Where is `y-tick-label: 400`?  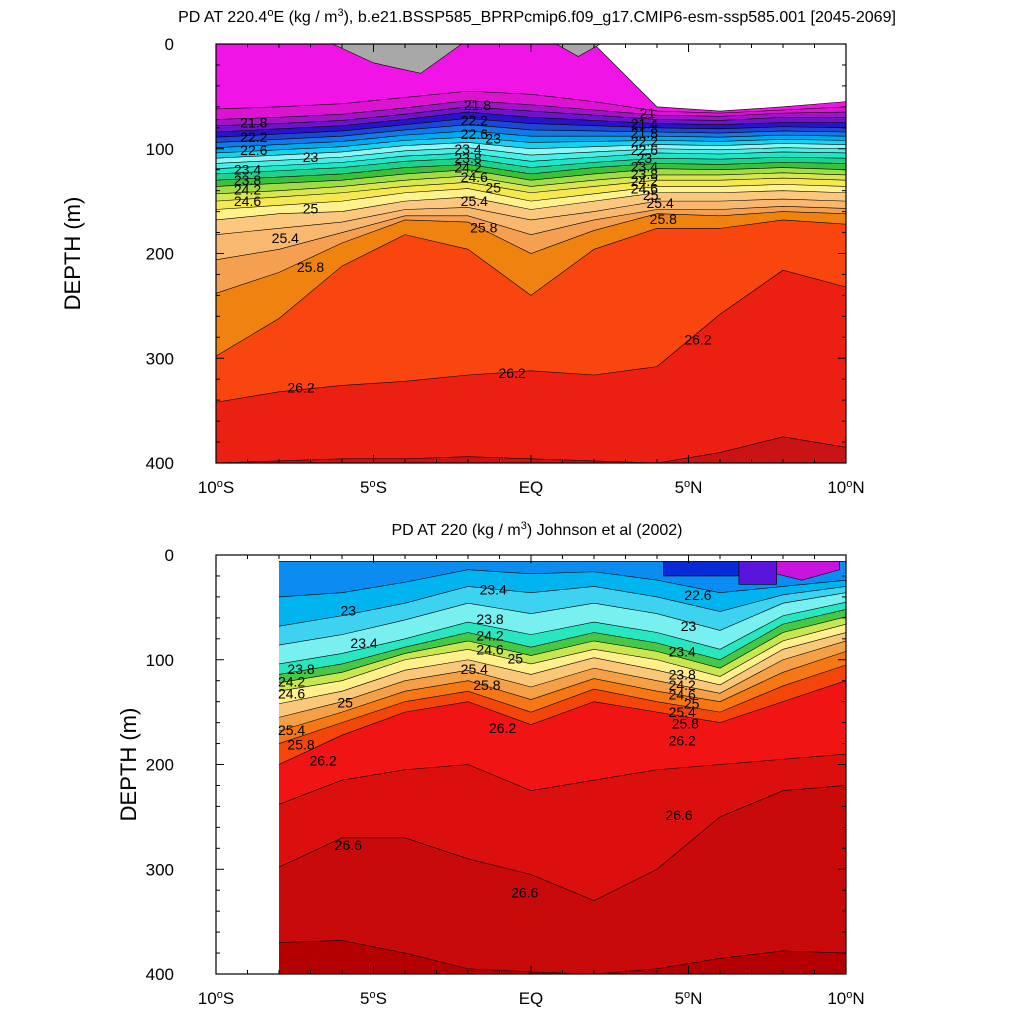
y-tick-label: 400 is located at coordinates (160, 974).